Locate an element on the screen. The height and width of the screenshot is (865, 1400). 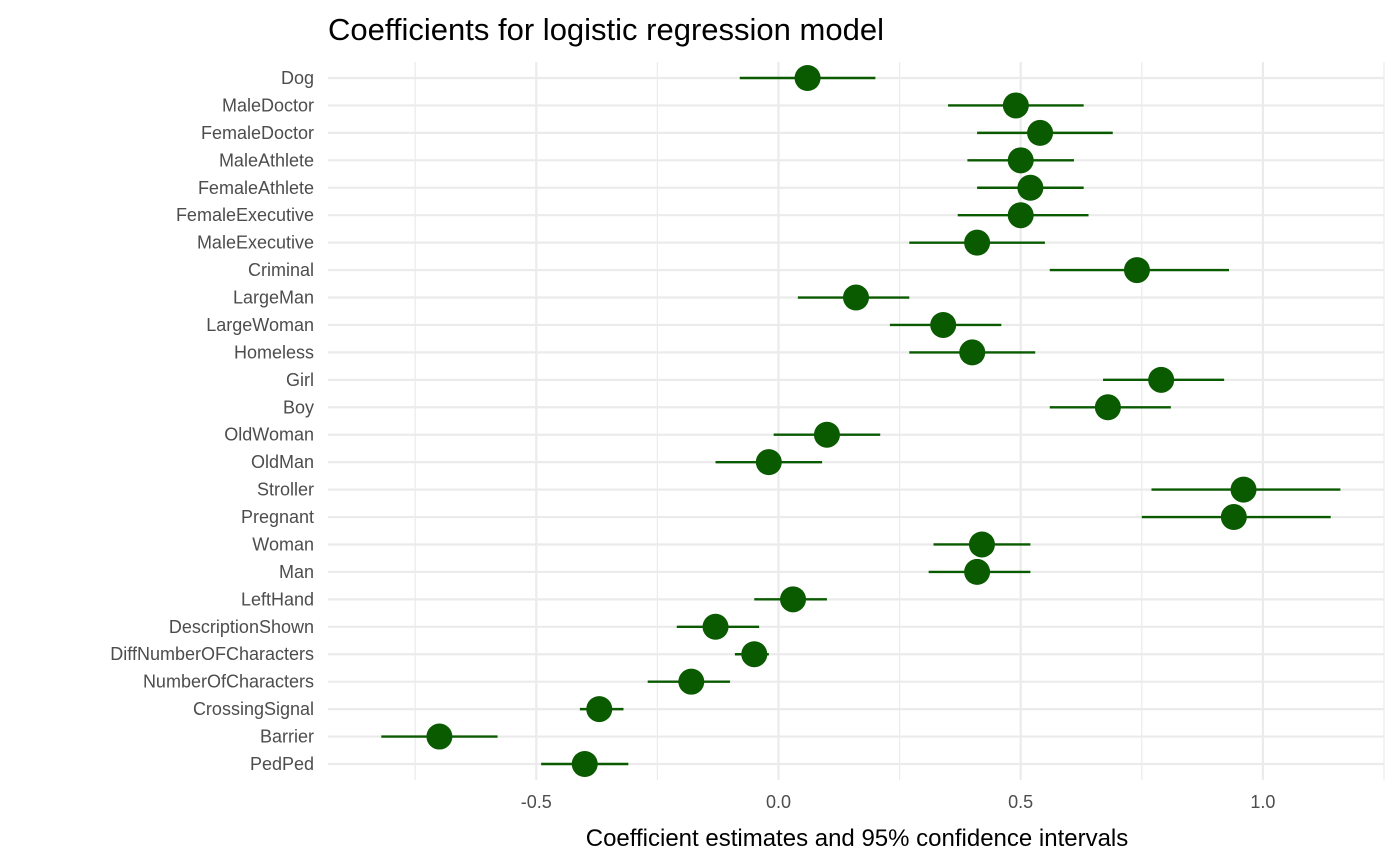
category-label: MaleAthlete is located at coordinates (266, 160).